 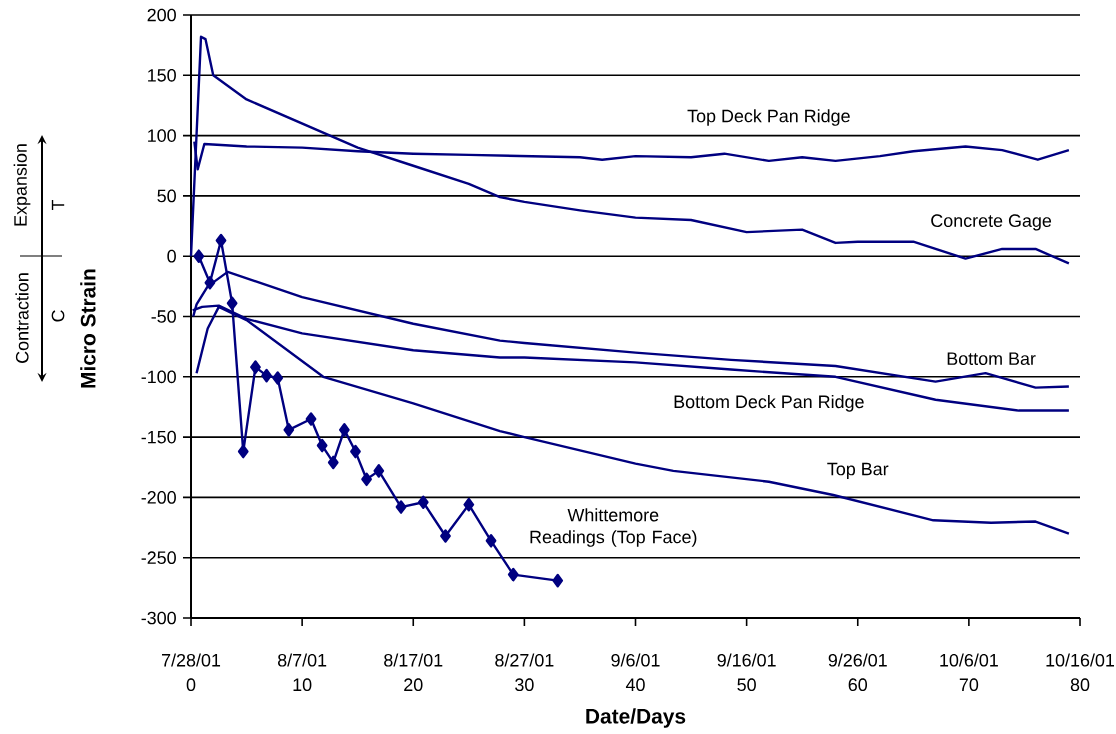 What do you see at coordinates (635, 685) in the screenshot?
I see `x-tick-label: 40` at bounding box center [635, 685].